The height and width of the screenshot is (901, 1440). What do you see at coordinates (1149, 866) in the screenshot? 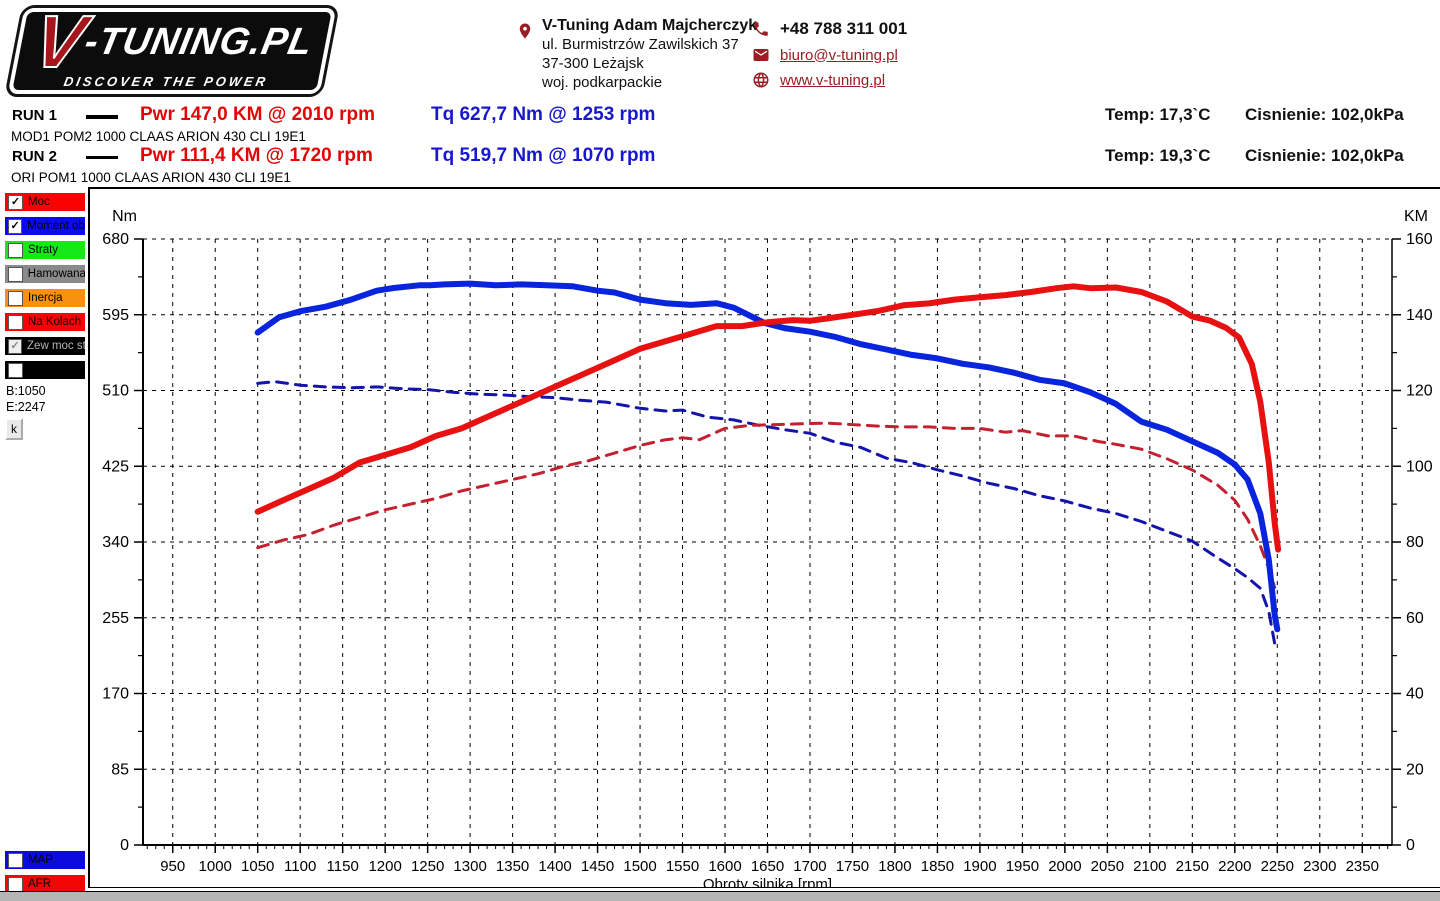
I see `svg-text: 2100` at bounding box center [1149, 866].